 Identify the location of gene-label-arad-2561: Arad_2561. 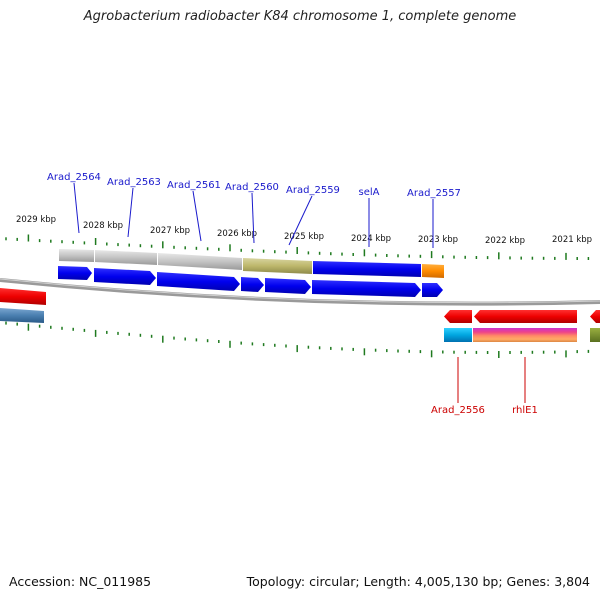
(194, 185).